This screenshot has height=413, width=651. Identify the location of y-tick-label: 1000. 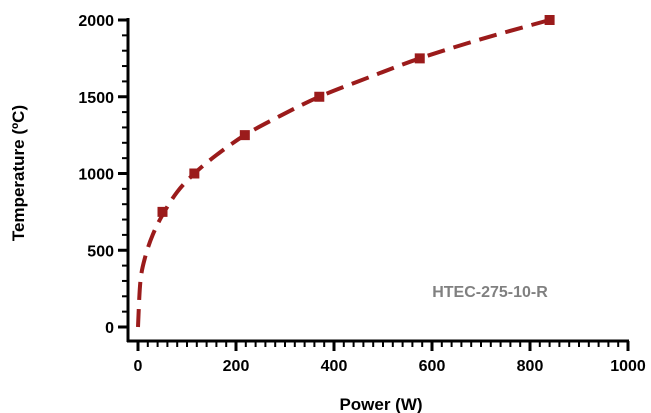
(96, 175).